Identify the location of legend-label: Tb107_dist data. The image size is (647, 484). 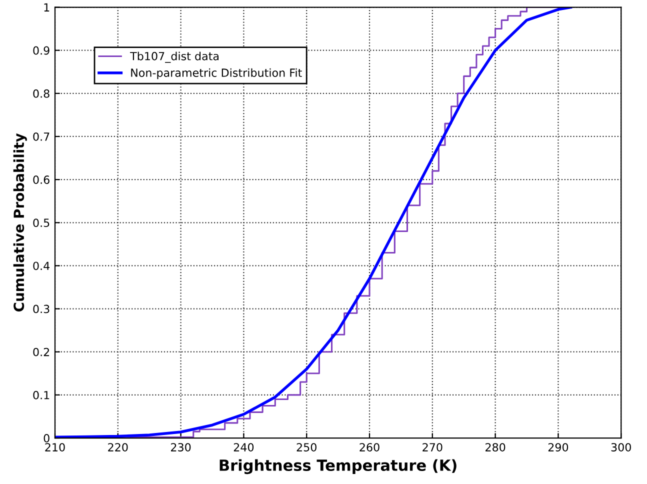
(174, 57).